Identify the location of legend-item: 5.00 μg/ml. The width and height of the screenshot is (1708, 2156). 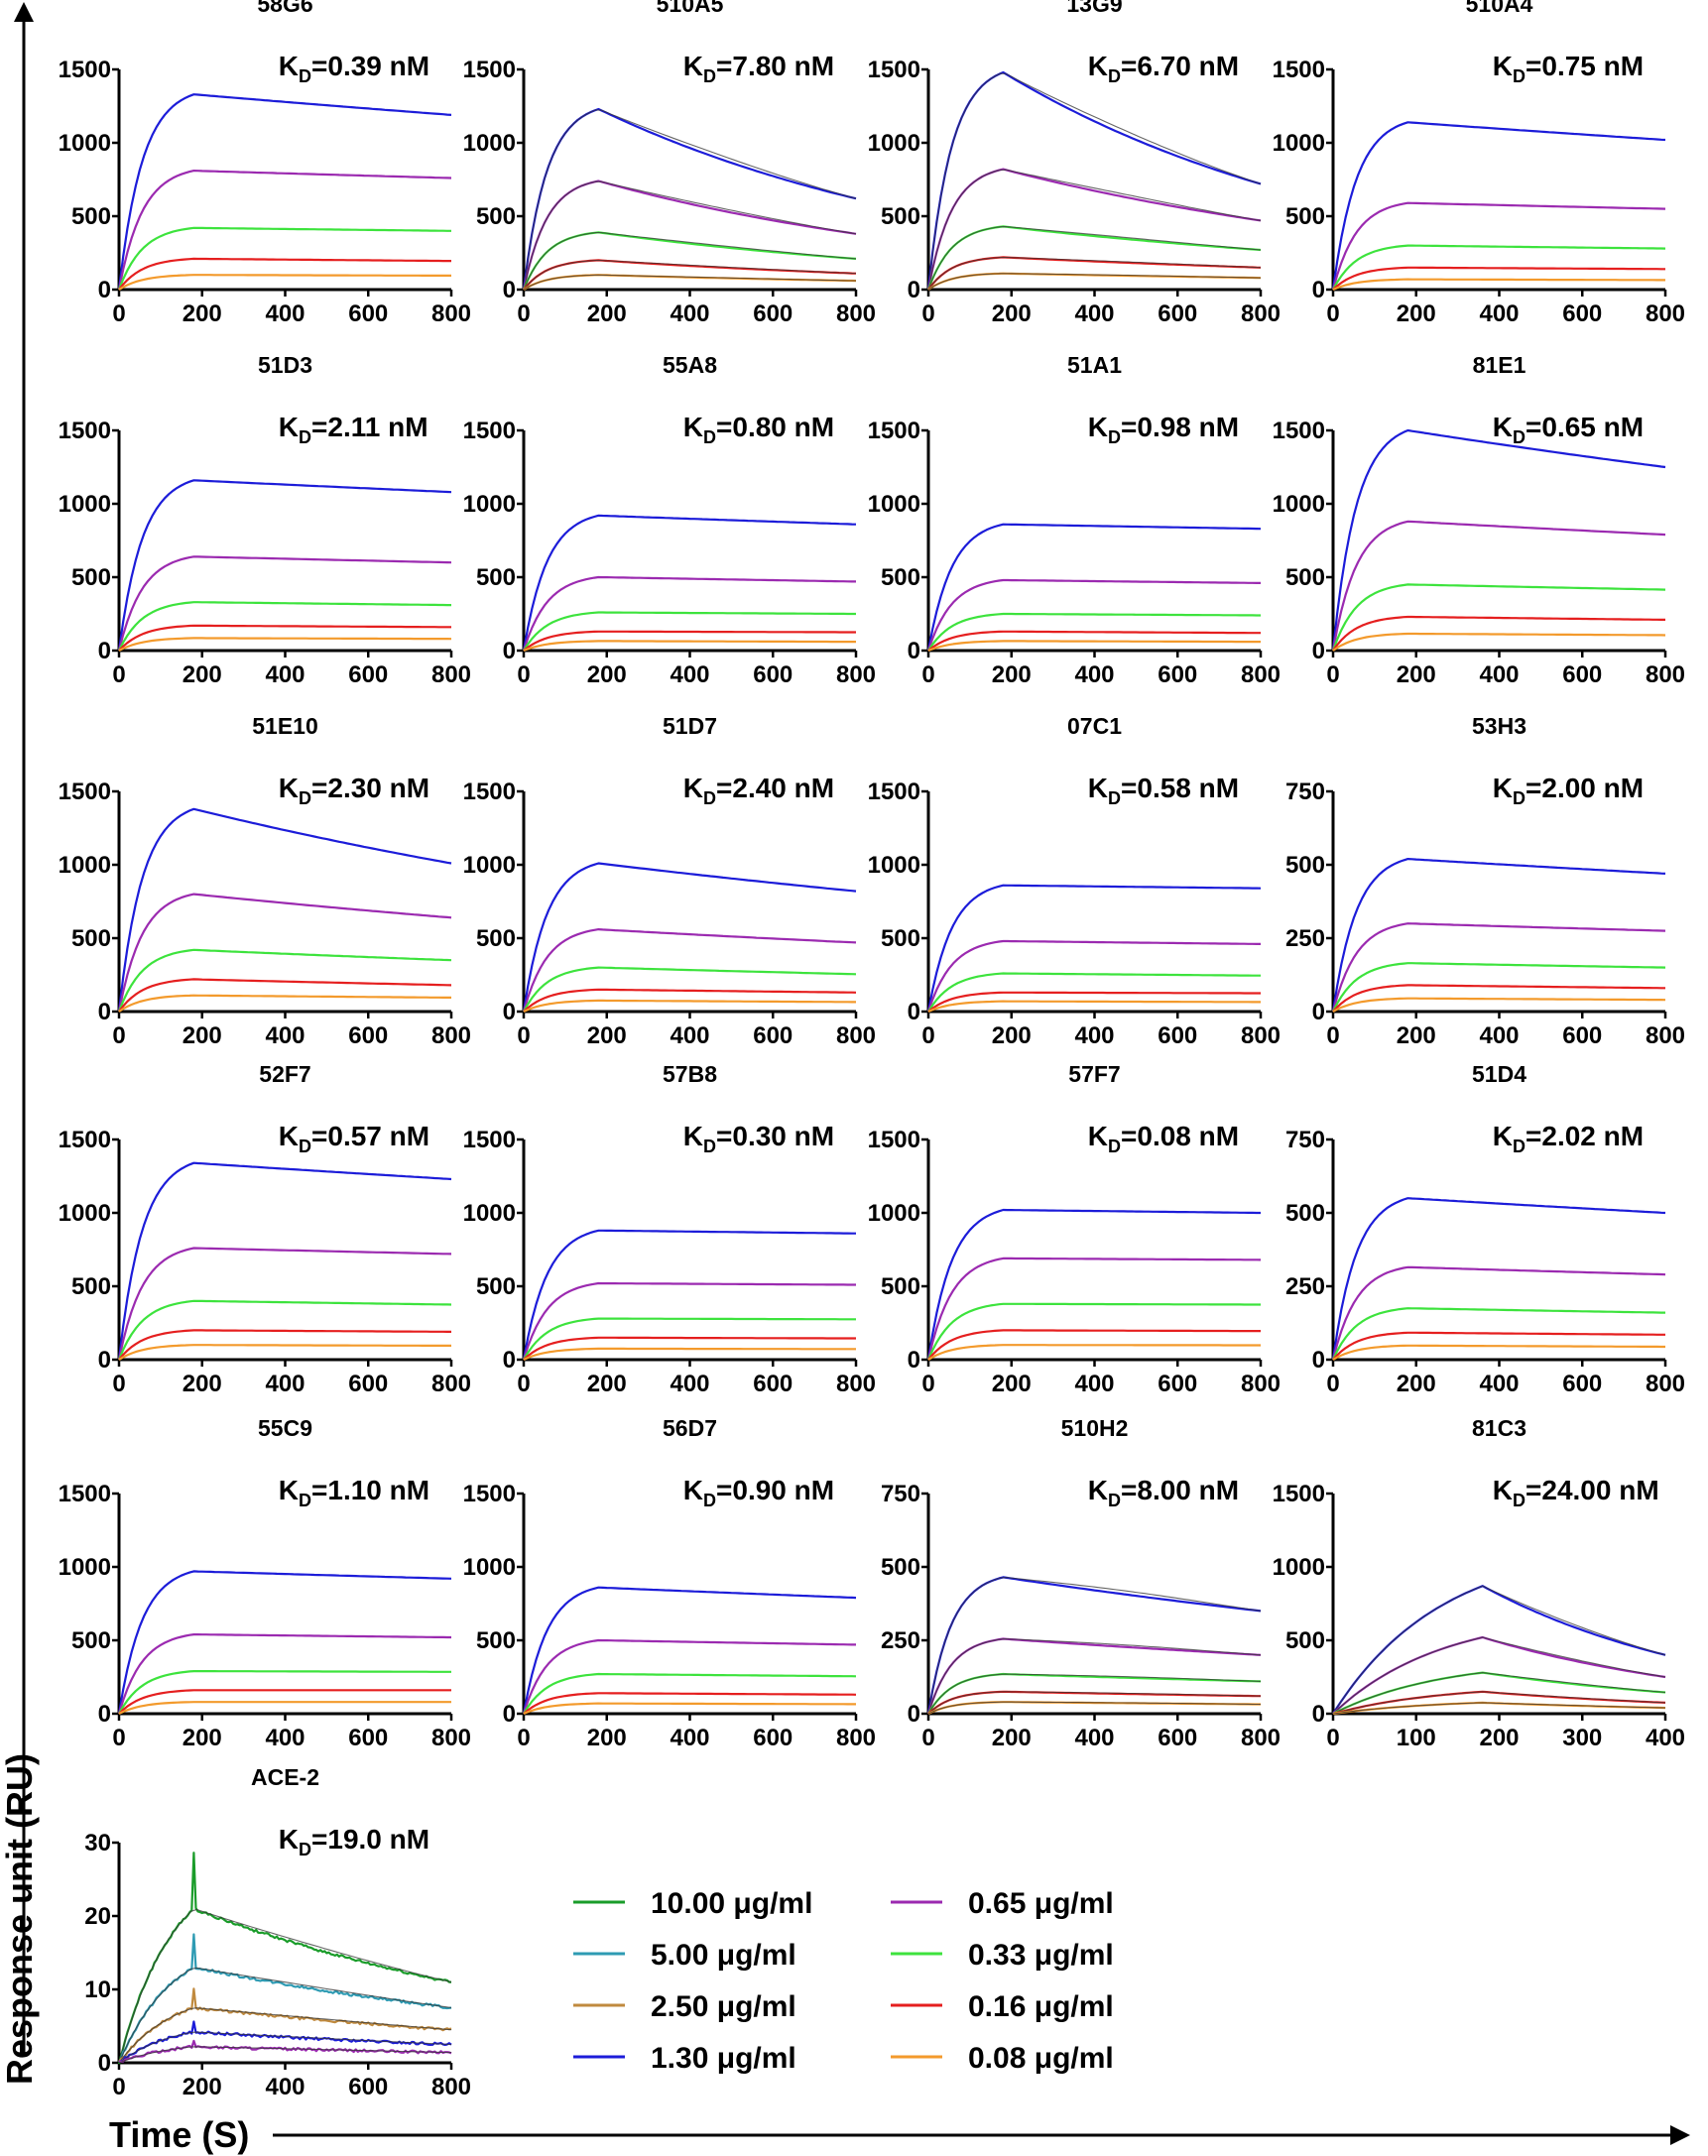
(684, 1955).